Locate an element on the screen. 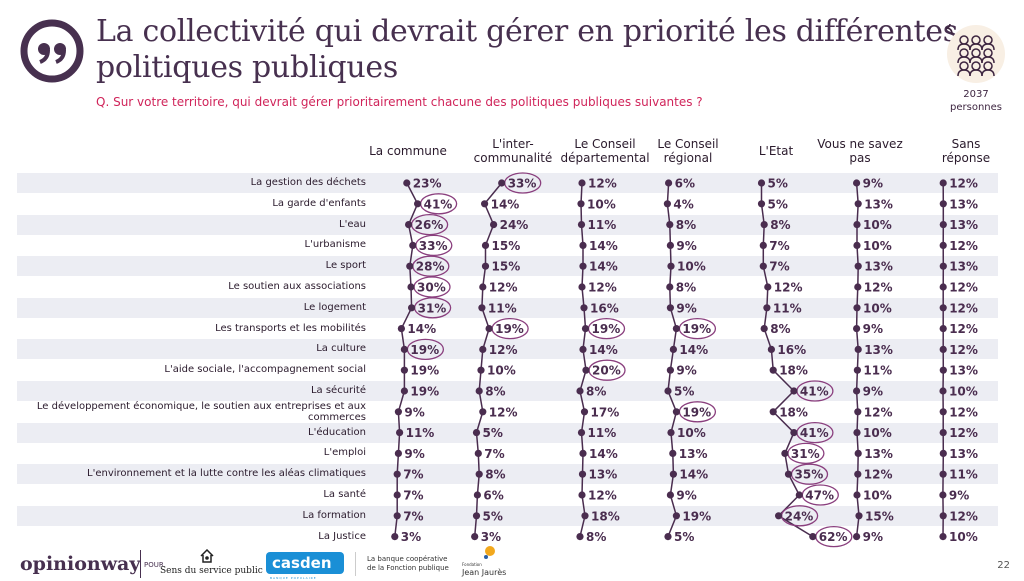 The width and height of the screenshot is (1024, 581). row-label: Le soutien aux associations is located at coordinates (297, 286).